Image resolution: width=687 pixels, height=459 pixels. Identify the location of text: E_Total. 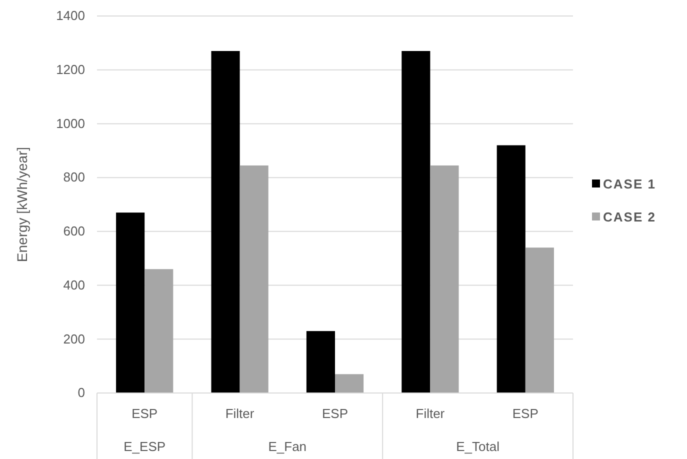
(478, 446).